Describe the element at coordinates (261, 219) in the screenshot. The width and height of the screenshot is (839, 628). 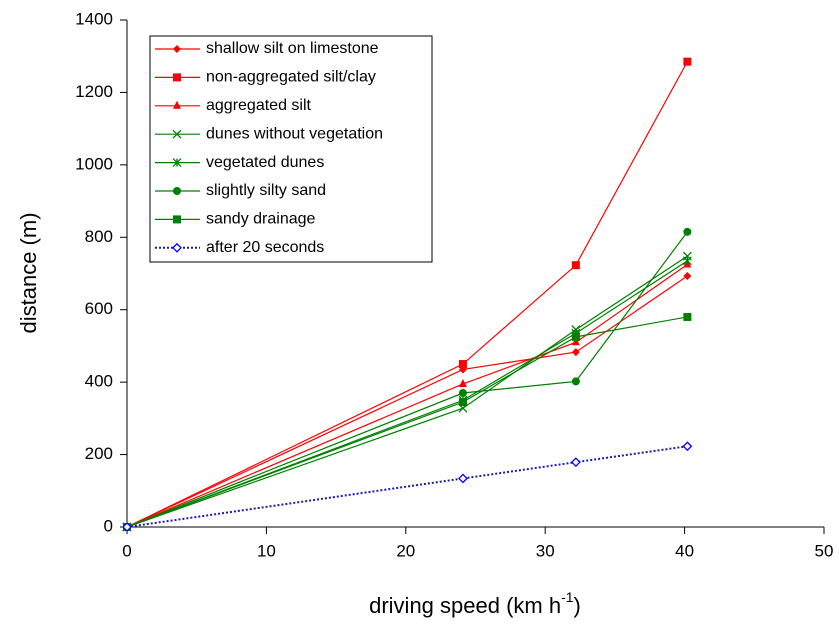
I see `legend-label: sandy drainage` at that location.